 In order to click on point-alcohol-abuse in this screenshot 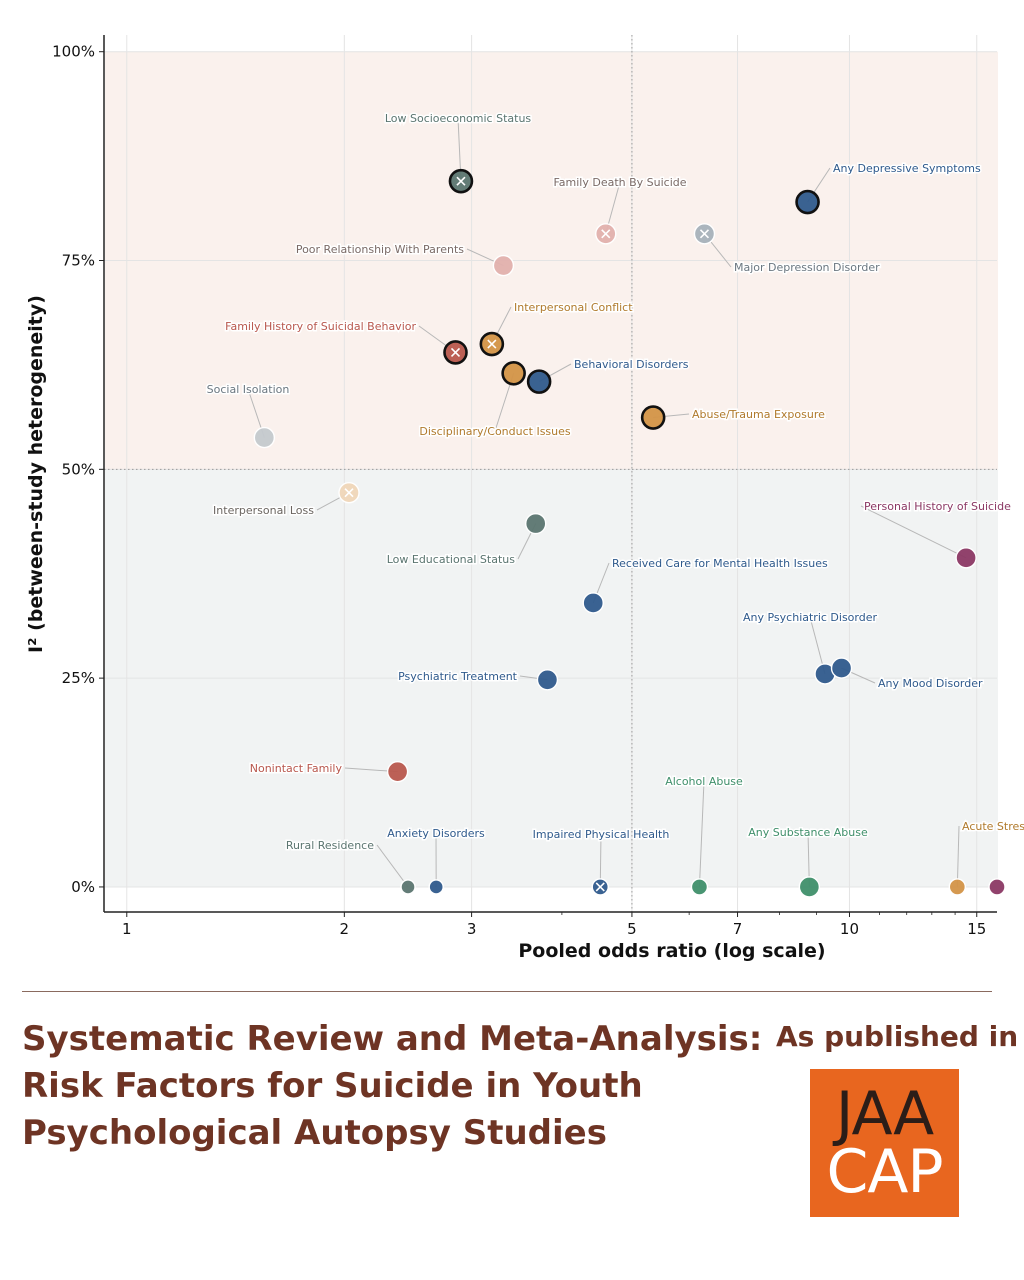, I will do `click(699, 887)`.